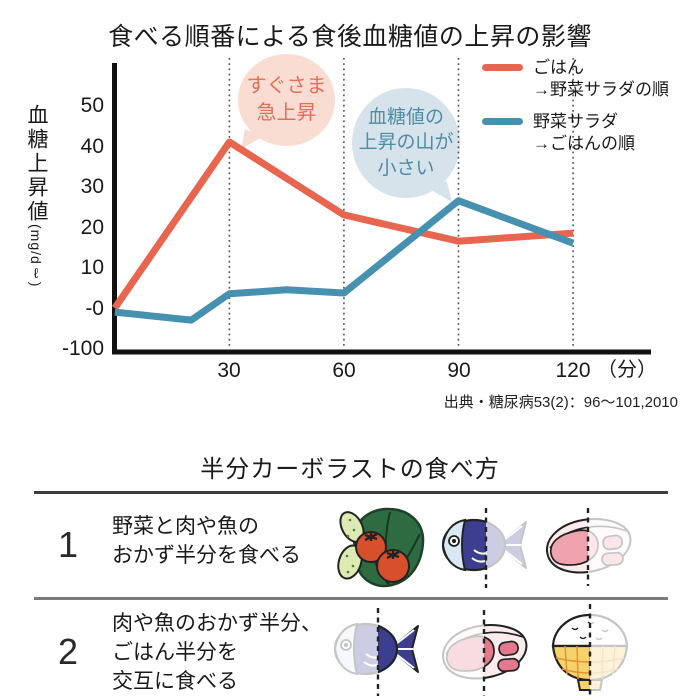 This screenshot has width=700, height=700. Describe the element at coordinates (92, 146) in the screenshot. I see `y-tick-40: 40` at that location.